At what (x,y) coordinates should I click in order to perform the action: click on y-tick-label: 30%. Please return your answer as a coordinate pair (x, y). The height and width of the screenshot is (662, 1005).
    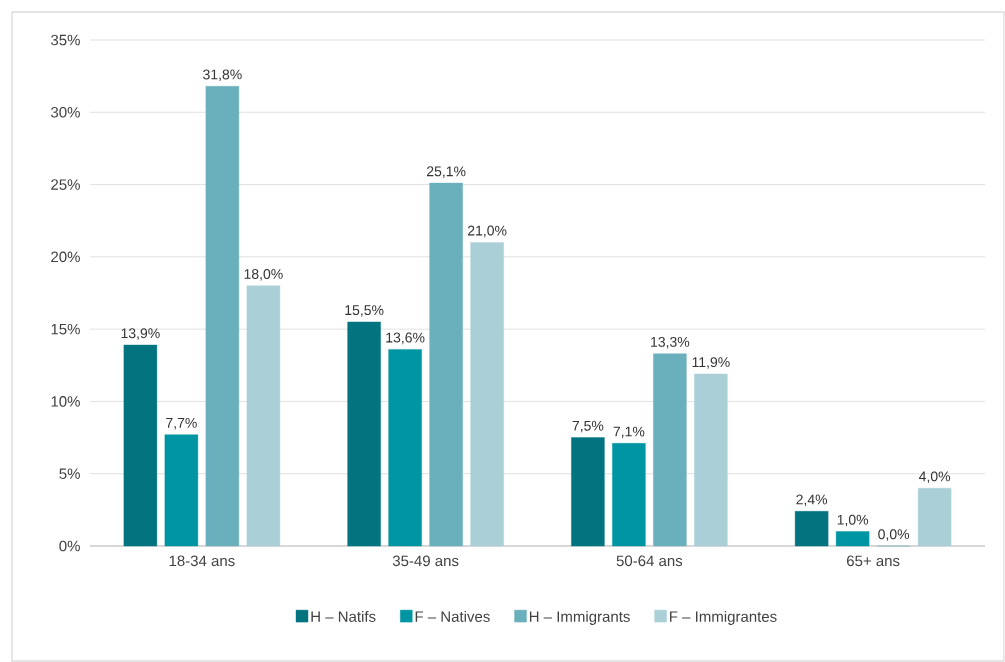
    Looking at the image, I should click on (65, 112).